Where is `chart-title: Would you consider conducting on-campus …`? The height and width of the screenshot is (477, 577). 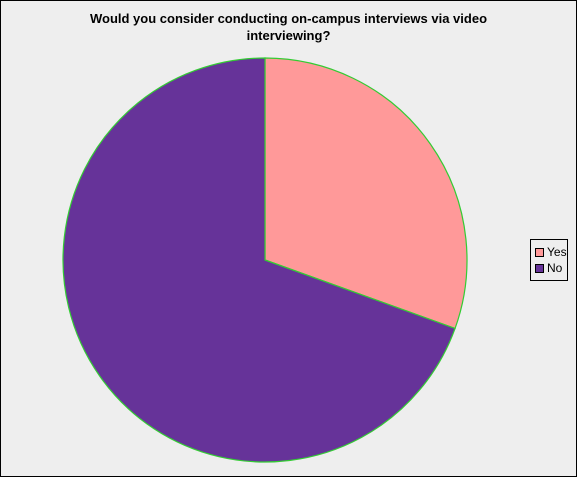
chart-title: Would you consider conducting on-campus … is located at coordinates (288, 27).